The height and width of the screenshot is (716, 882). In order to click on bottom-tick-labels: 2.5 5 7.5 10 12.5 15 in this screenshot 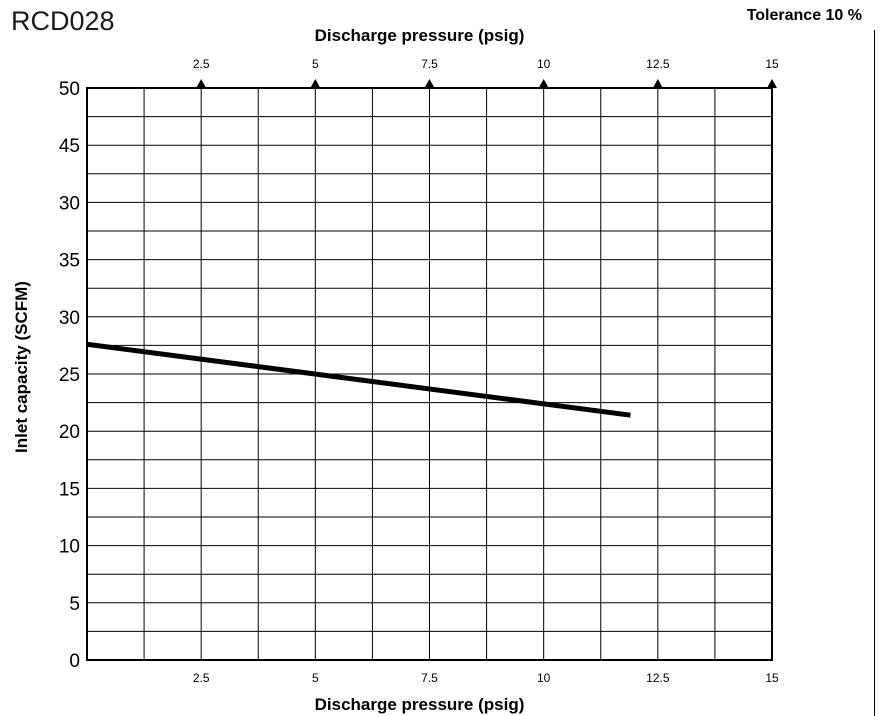, I will do `click(486, 678)`.